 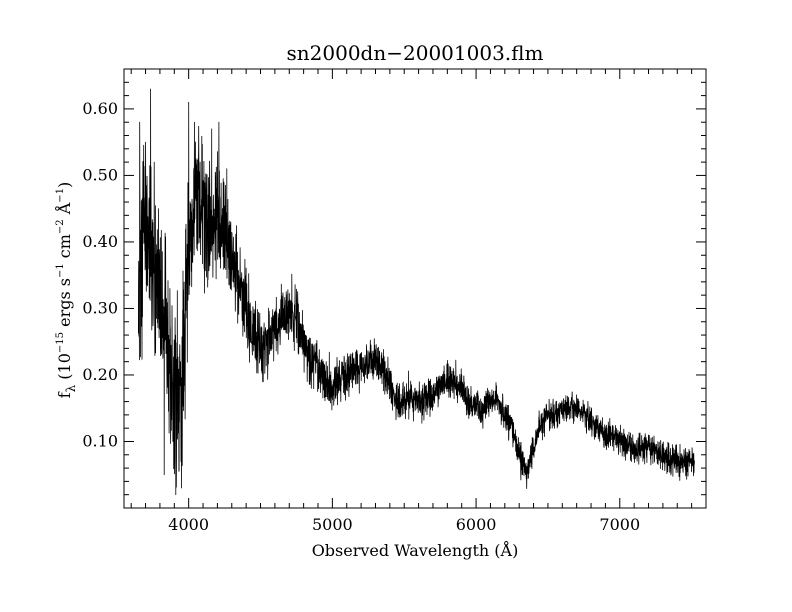 I want to click on x-tick-label: 5000, so click(x=332, y=524).